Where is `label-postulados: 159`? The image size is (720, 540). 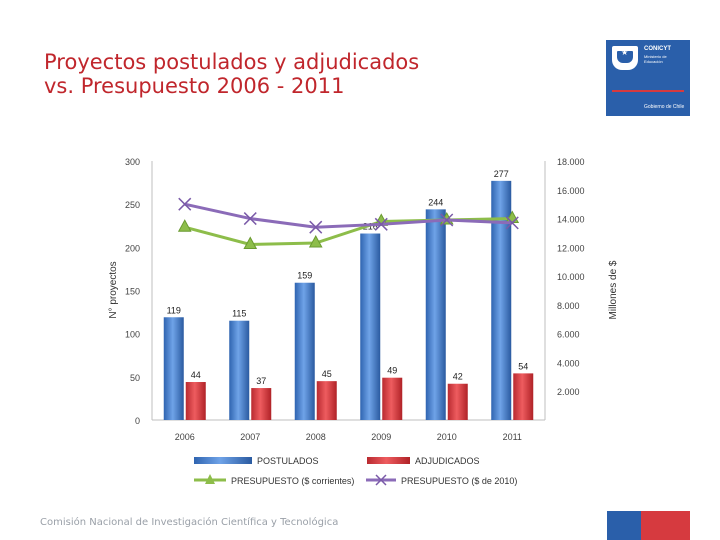 label-postulados: 159 is located at coordinates (304, 276).